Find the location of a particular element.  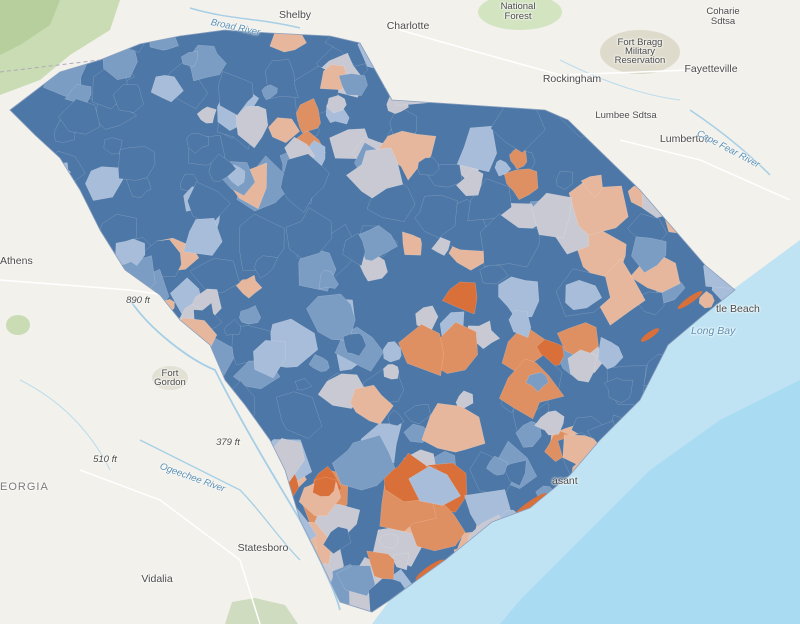

piedmont-lake is located at coordinates (18, 325).